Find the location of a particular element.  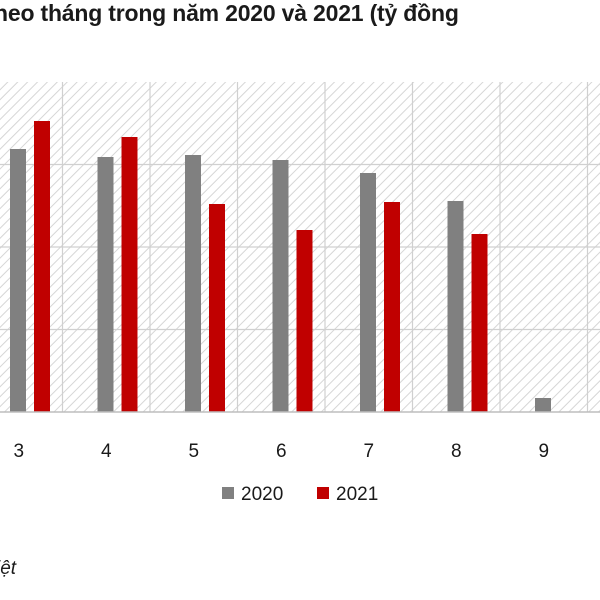

legend: 2020 2021 is located at coordinates (300, 494).